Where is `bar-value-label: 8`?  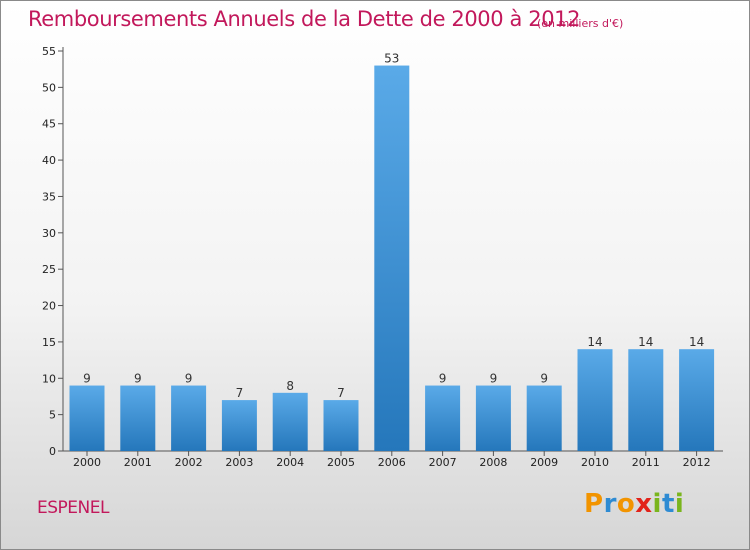
bar-value-label: 8 is located at coordinates (290, 386).